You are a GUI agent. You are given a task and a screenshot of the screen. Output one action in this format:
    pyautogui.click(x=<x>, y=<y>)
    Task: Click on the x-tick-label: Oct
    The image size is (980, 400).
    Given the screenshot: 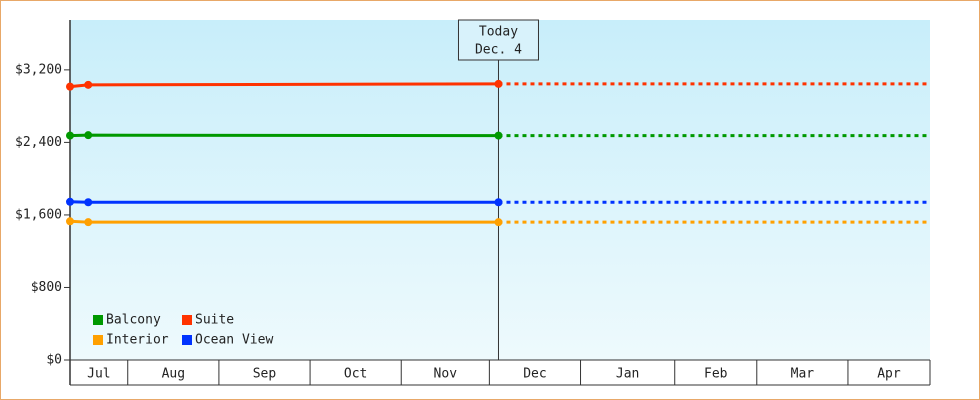 What is the action you would take?
    pyautogui.click(x=355, y=374)
    